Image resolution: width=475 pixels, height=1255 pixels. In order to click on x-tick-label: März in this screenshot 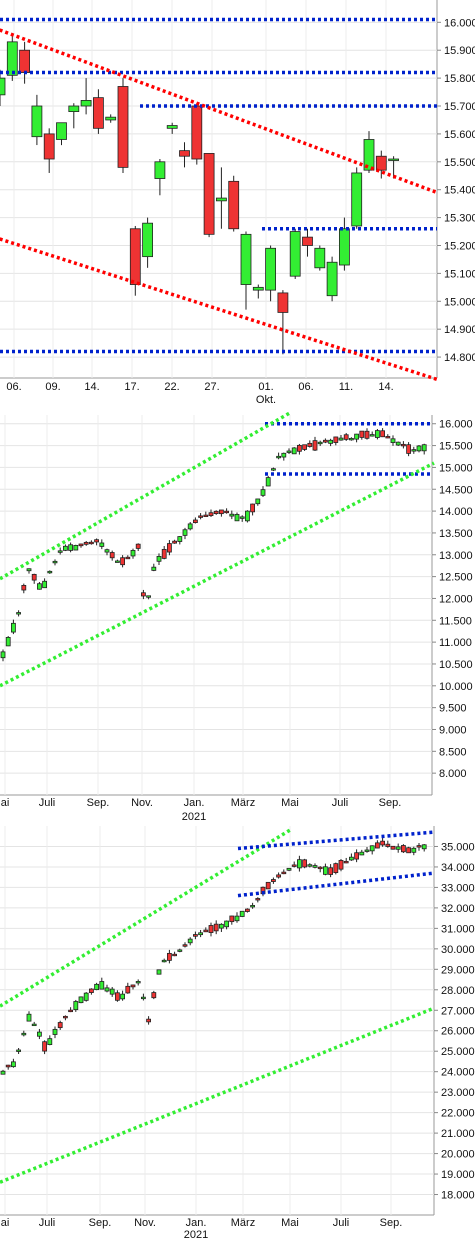, I will do `click(243, 803)`.